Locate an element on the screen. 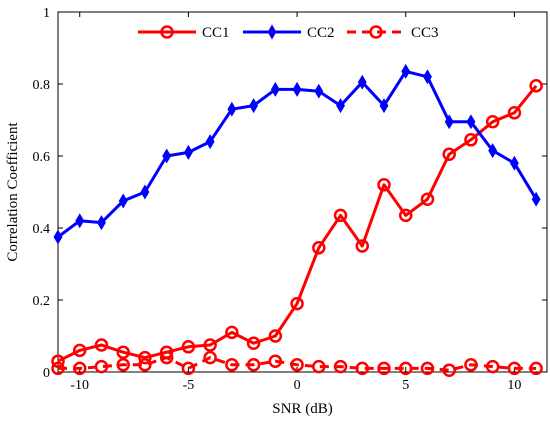 The image size is (550, 424). x-tick-label: 10 is located at coordinates (514, 385).